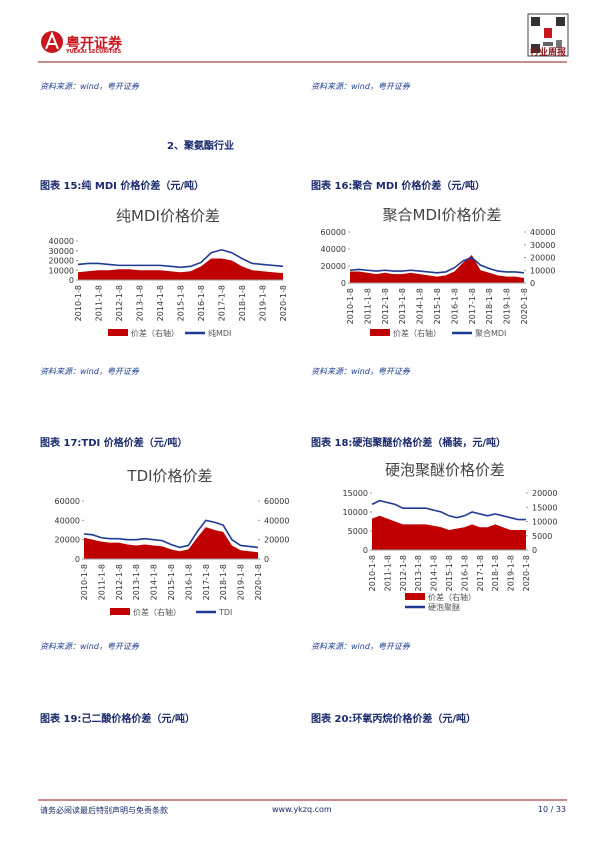  What do you see at coordinates (445, 470) in the screenshot?
I see `chart-title: 硬泡聚醚价格价差` at bounding box center [445, 470].